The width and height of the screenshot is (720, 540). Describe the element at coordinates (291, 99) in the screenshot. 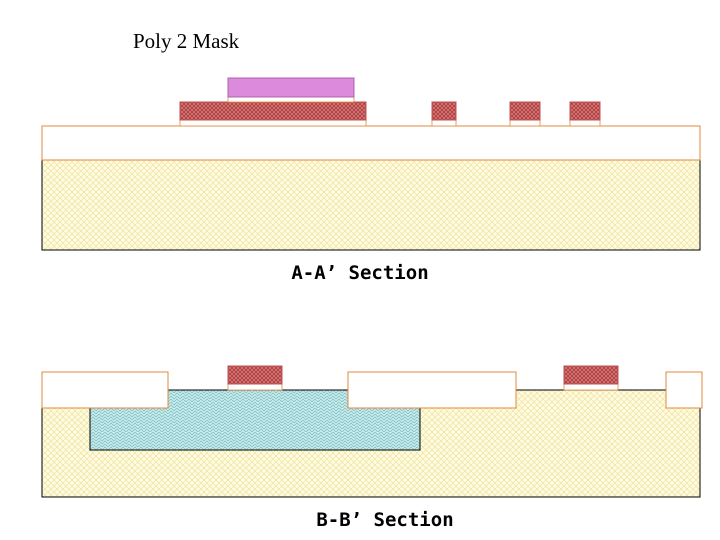

I see `oxide-thin` at that location.